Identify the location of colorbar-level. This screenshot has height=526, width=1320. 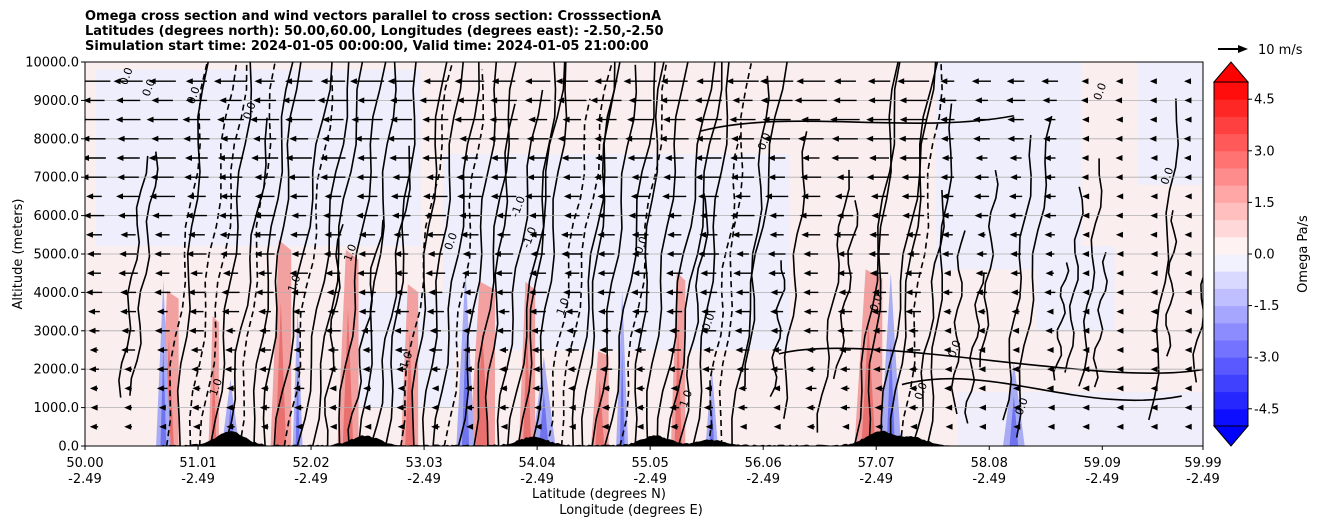
(1231, 91).